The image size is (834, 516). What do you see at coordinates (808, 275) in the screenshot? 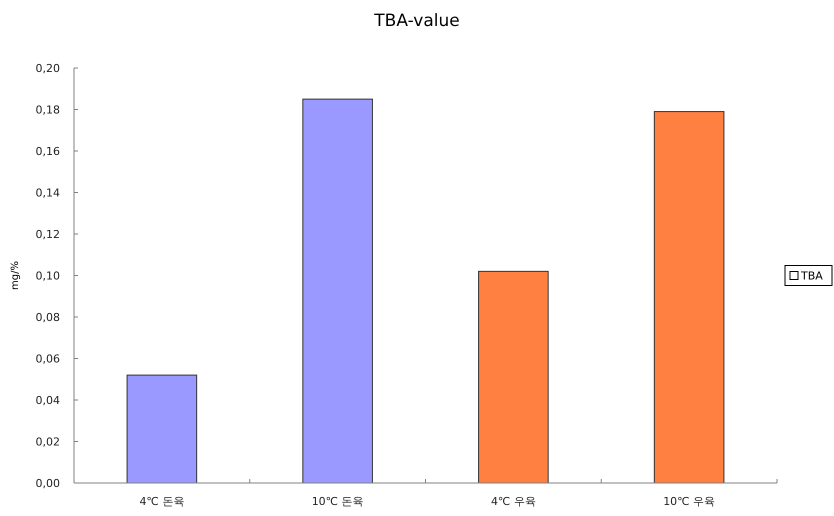
I see `legend: TBA` at bounding box center [808, 275].